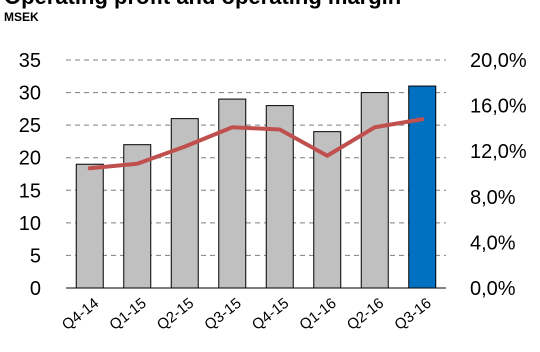 The image size is (540, 352). Describe the element at coordinates (202, 5) in the screenshot. I see `chart-title: Operating profit and operating margin` at that location.